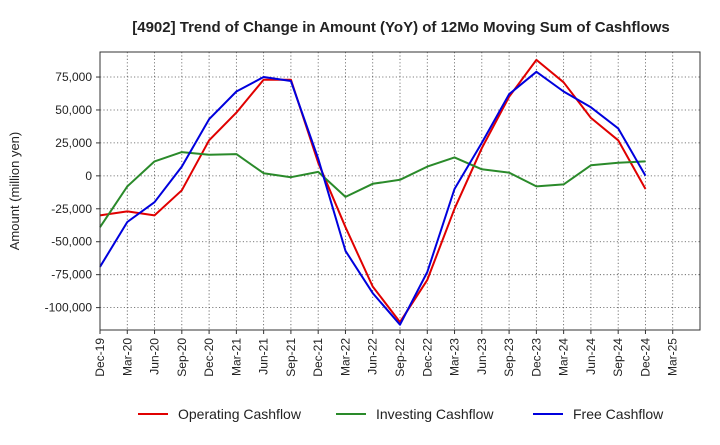  I want to click on x-tick-label: Sep-24, so click(618, 357).